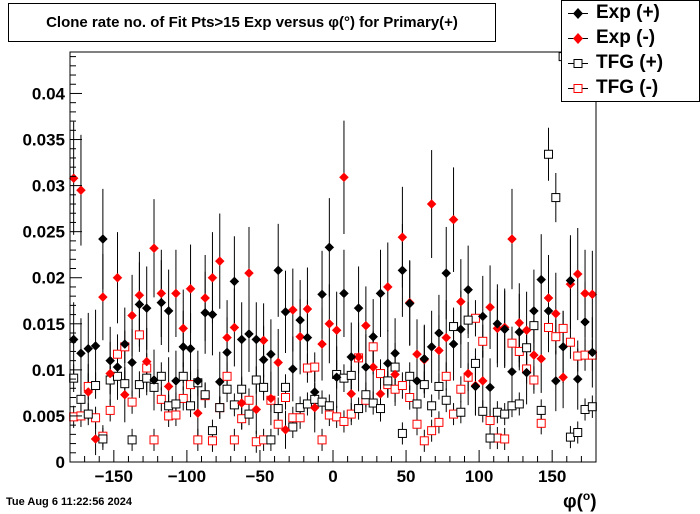 The height and width of the screenshot is (514, 700). I want to click on x-axis-title: φ(o), so click(580, 501).